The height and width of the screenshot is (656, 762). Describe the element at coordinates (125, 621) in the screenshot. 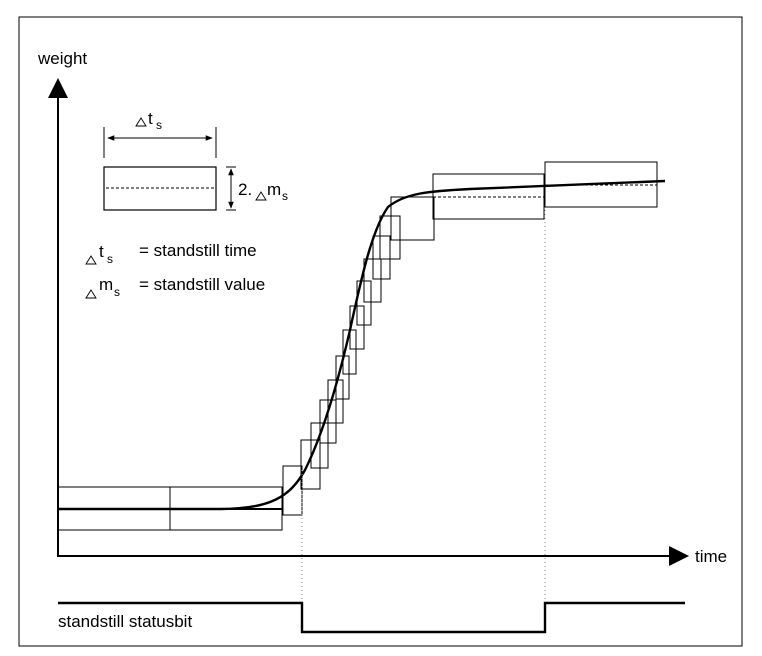

I see `statusbit-label: standstill statusbit` at that location.